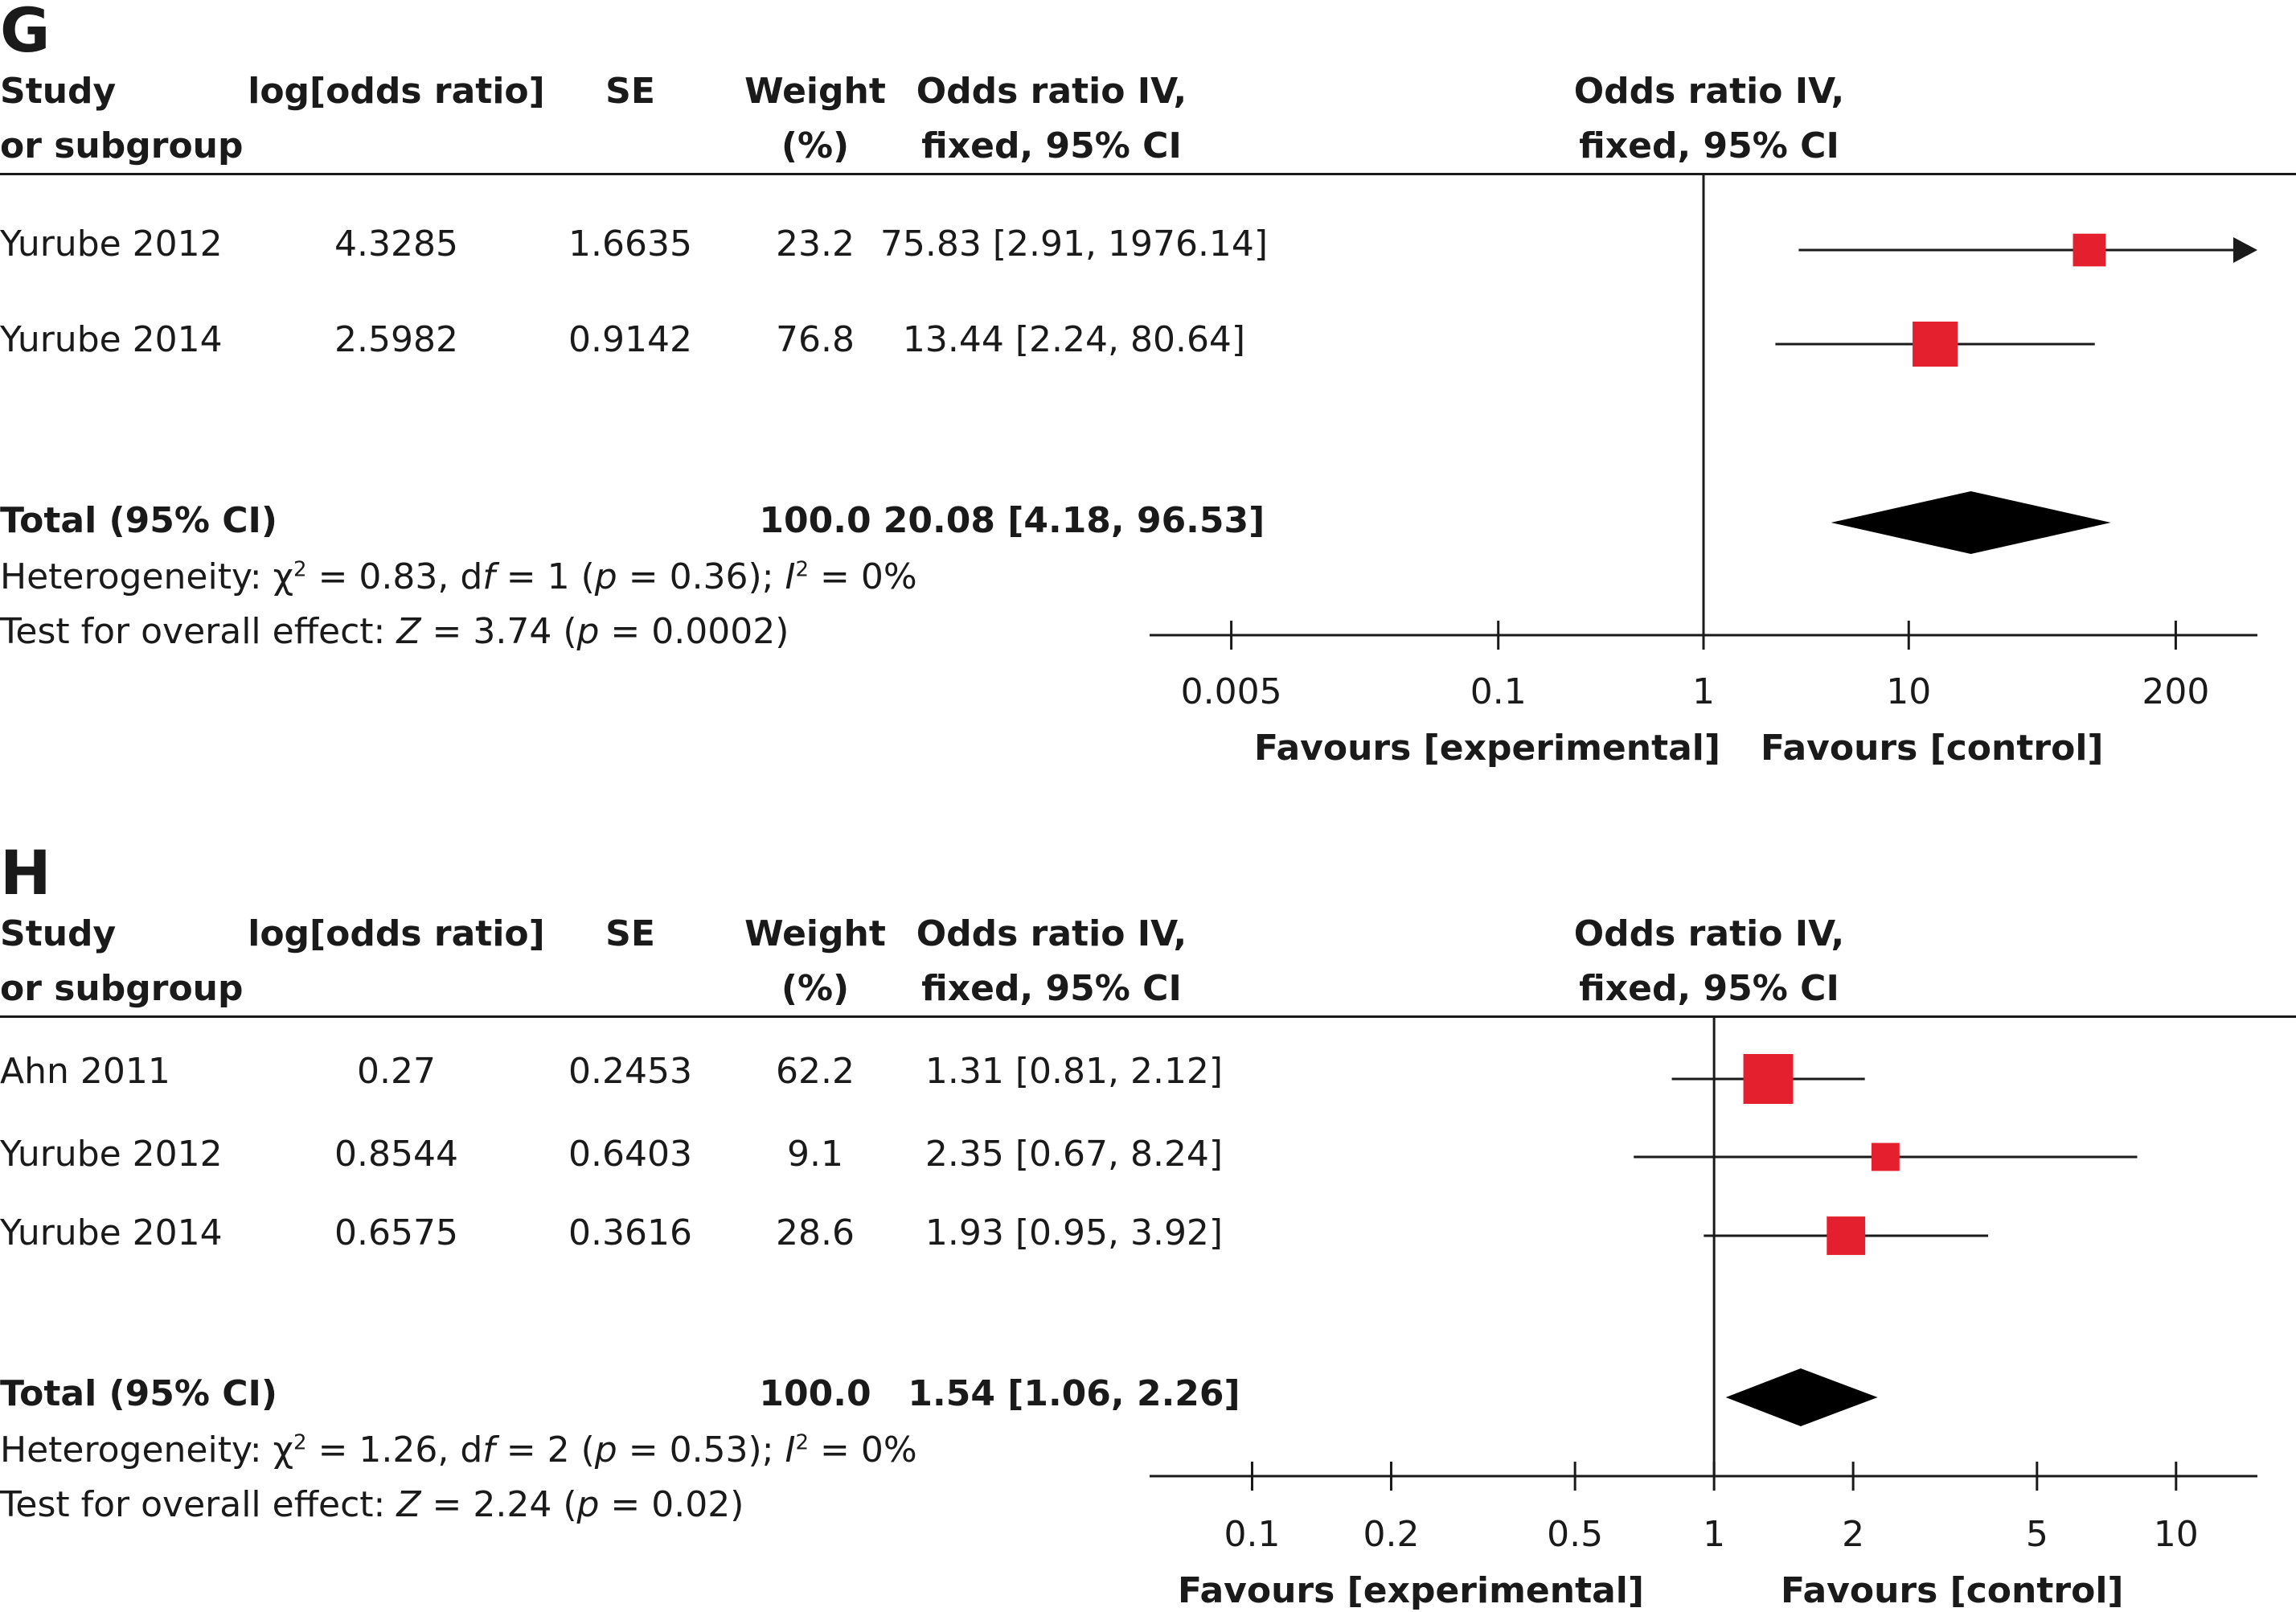  What do you see at coordinates (1074, 339) in the screenshot?
I see `odds-ratio-ci-value: 13.44 [2.24, 80.64]` at bounding box center [1074, 339].